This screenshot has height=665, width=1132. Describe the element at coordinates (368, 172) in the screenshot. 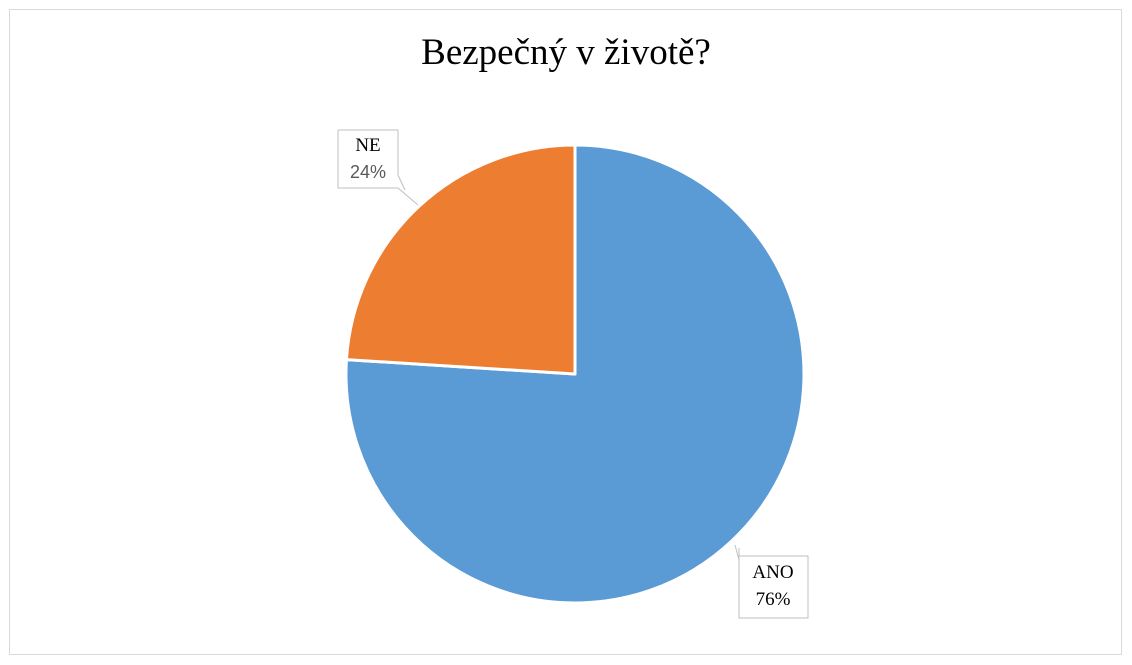

I see `data-label-ne-value: 24%` at that location.